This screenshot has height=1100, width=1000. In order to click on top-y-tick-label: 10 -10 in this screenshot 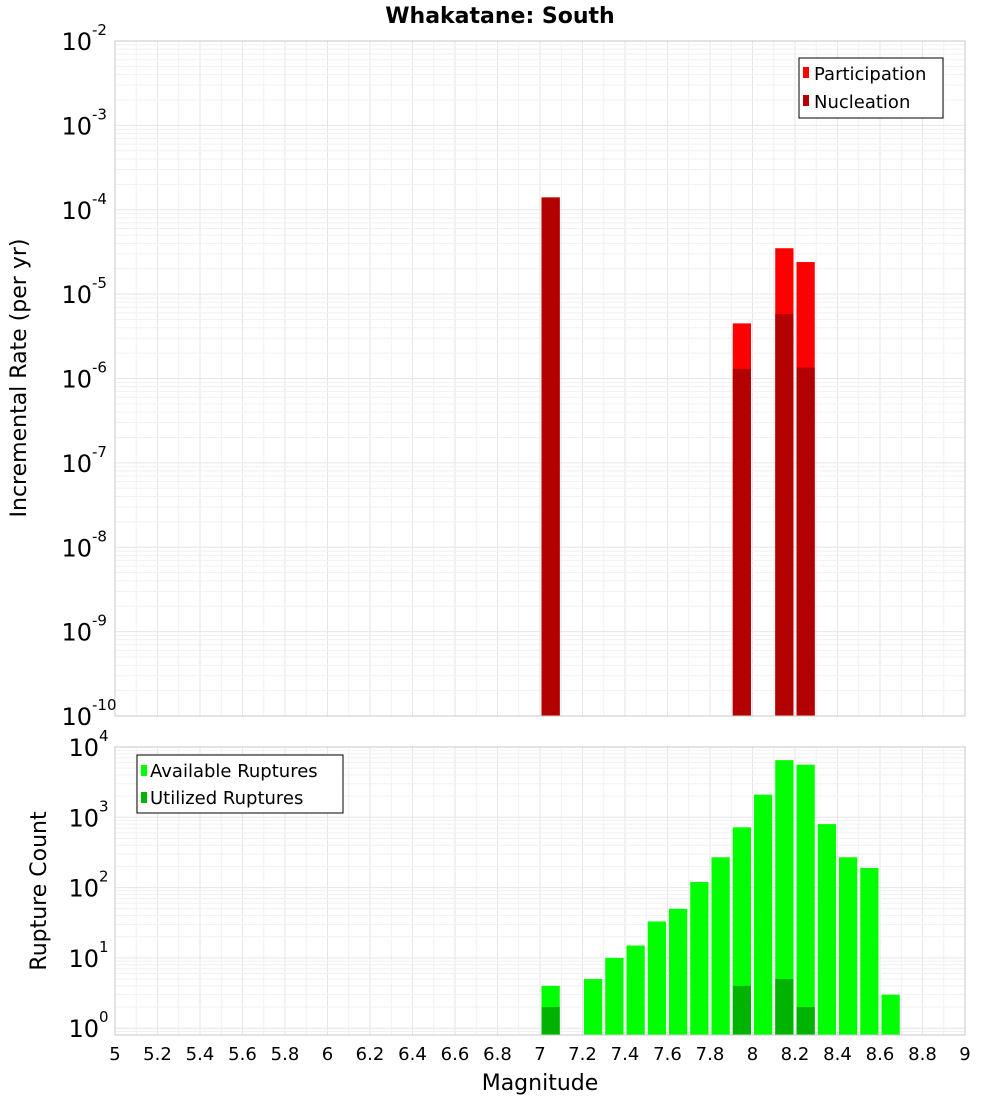, I will do `click(88, 713)`.